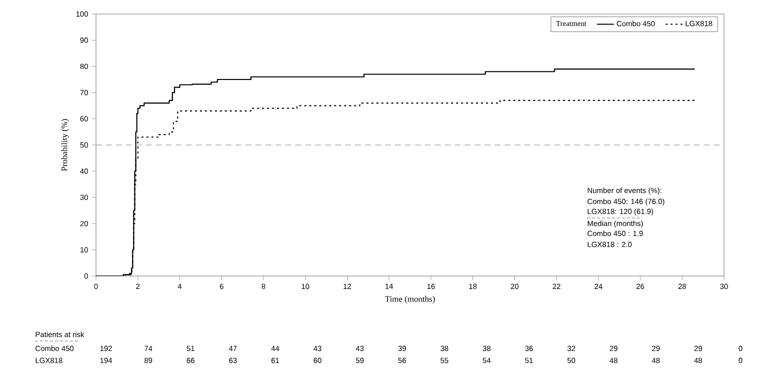 The width and height of the screenshot is (765, 383). Describe the element at coordinates (65, 145) in the screenshot. I see `y-axis-title: Probability (%)` at that location.